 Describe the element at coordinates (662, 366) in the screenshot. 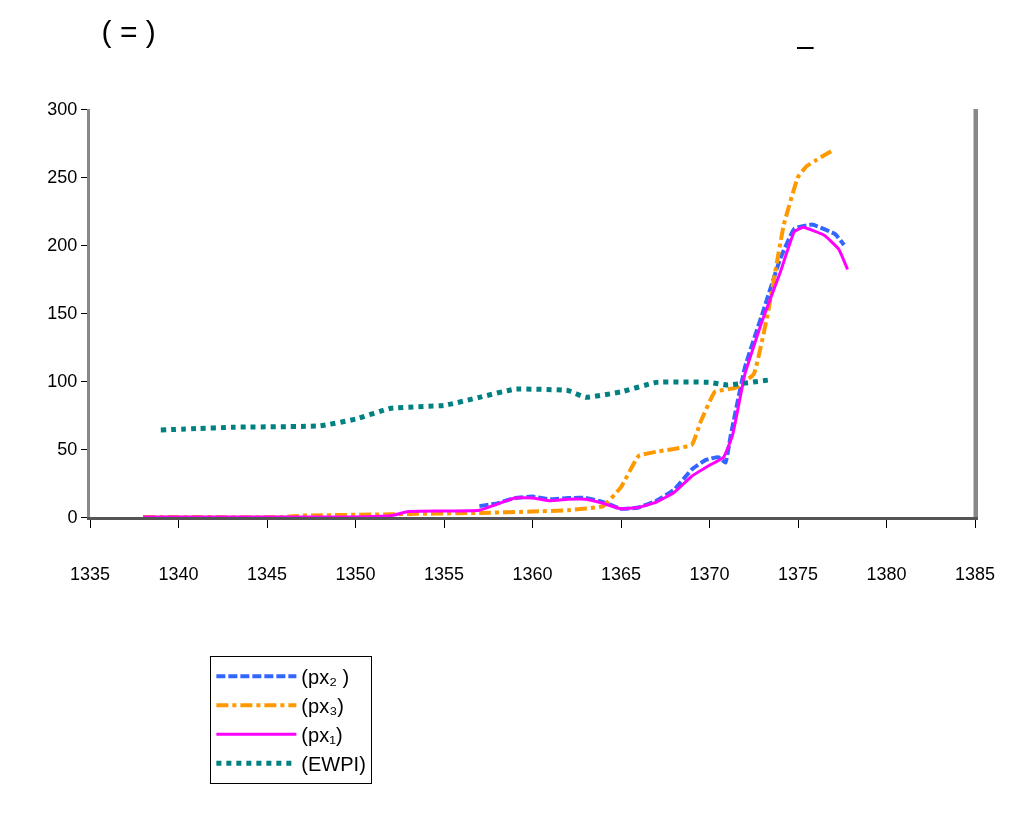

I see `line-series` at that location.